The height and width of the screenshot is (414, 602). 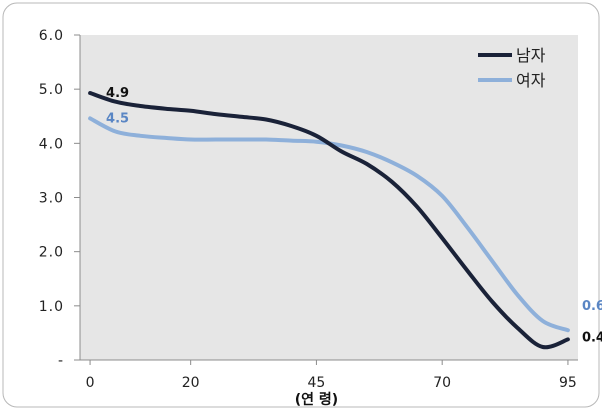 I want to click on x-tick-label: 0, so click(x=90, y=383).